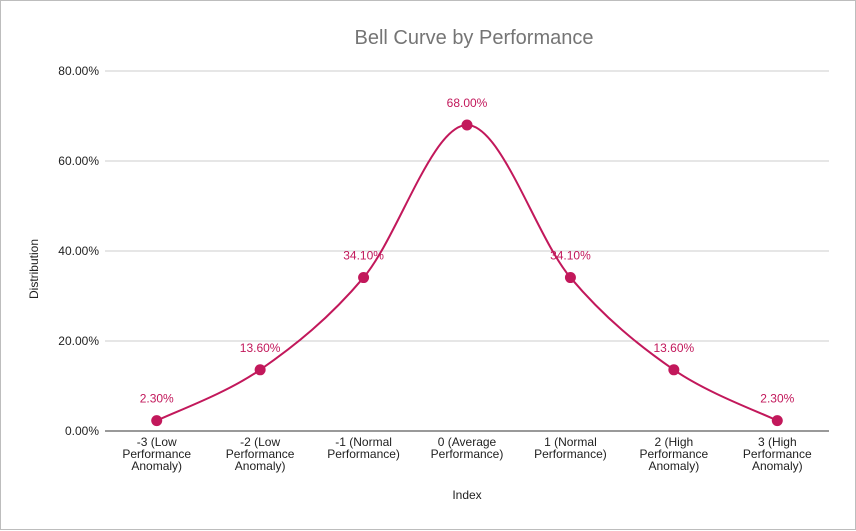 Image resolution: width=856 pixels, height=531 pixels. I want to click on x-tick-label: -2 (Low Performance Anomaly), so click(260, 454).